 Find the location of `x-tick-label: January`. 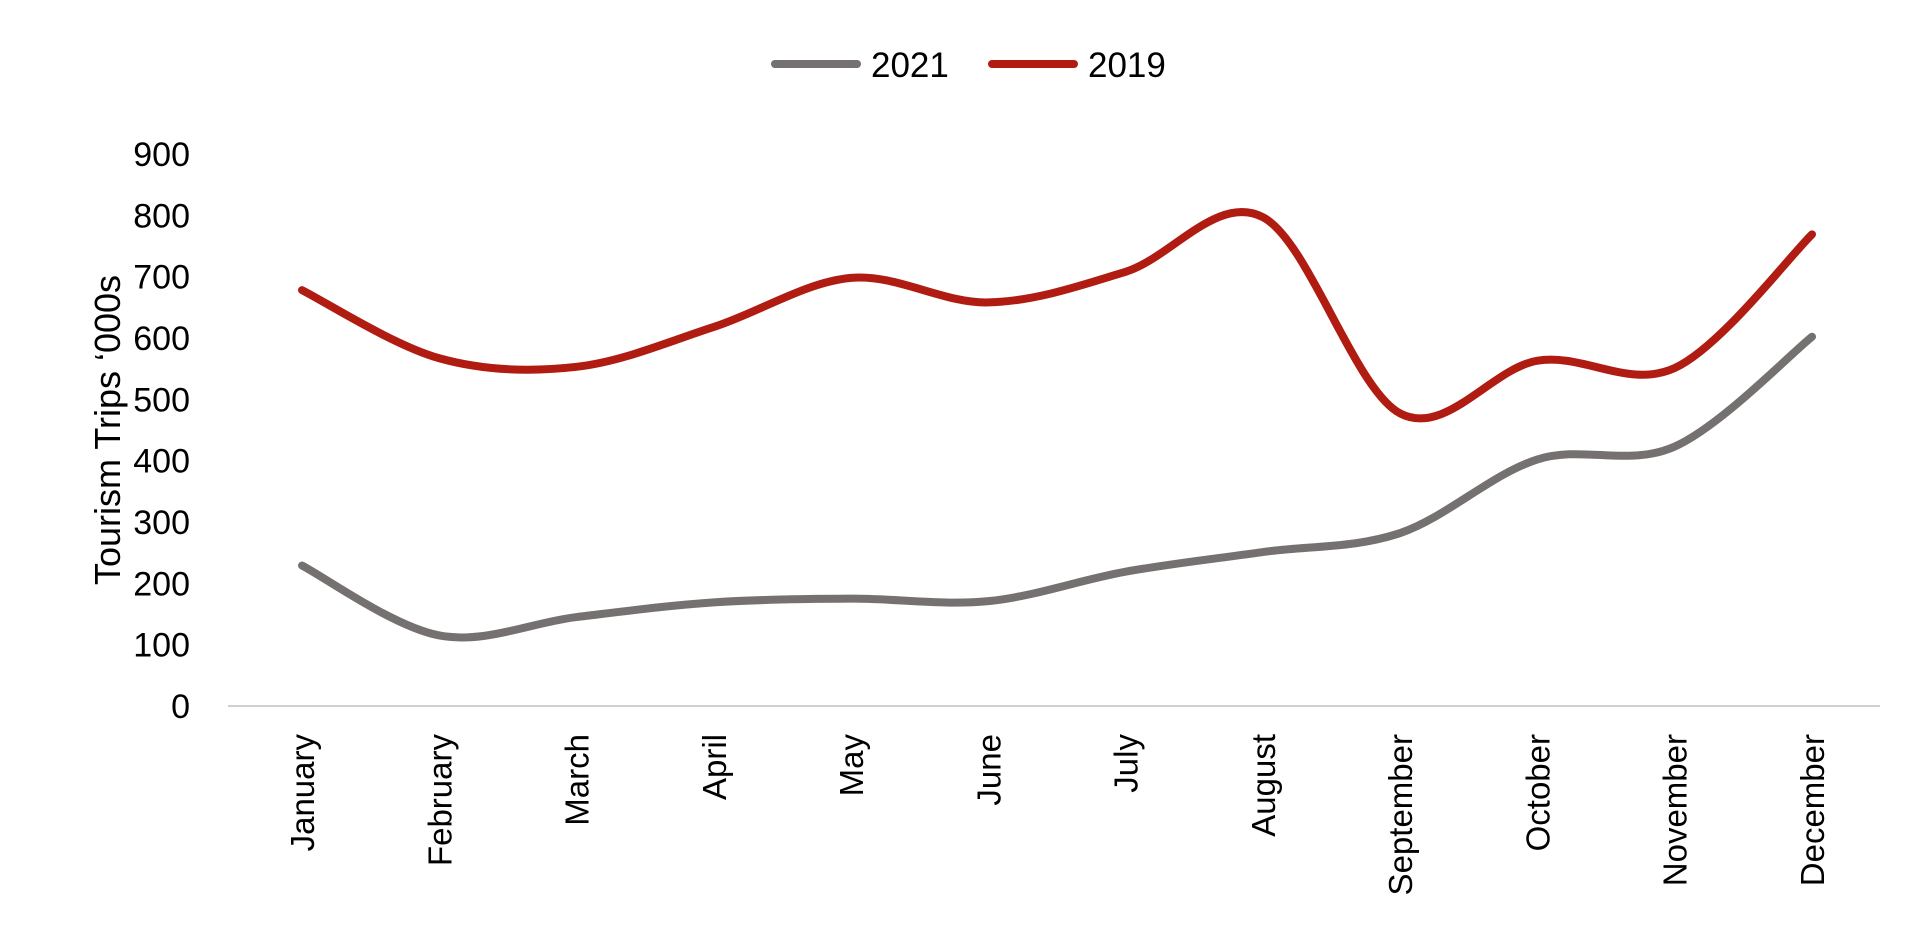

x-tick-label: January is located at coordinates (302, 793).